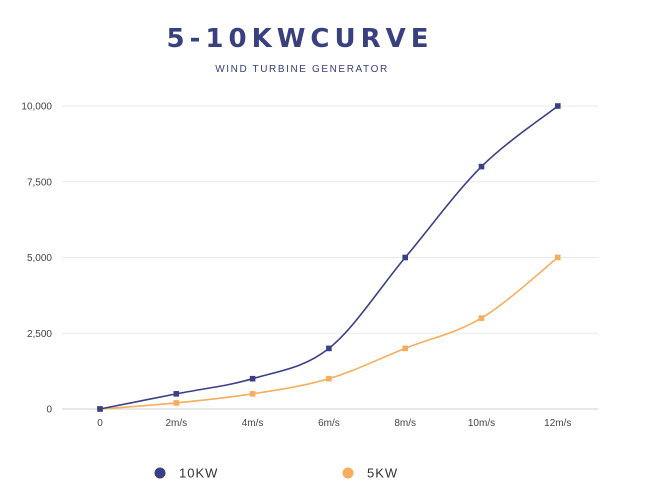  I want to click on y-tick-label: 10,000, so click(36, 107).